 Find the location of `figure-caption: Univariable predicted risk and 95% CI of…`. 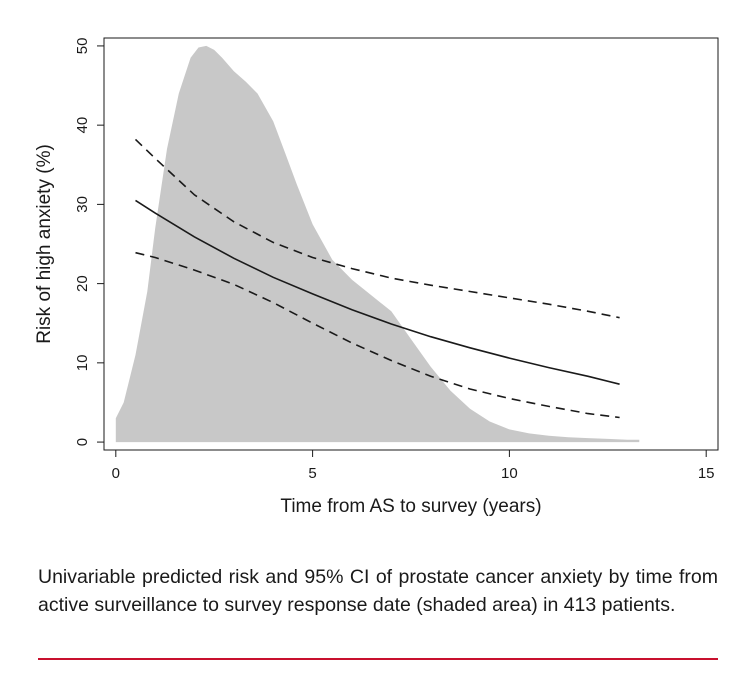

figure-caption: Univariable predicted risk and 95% CI of… is located at coordinates (378, 591).